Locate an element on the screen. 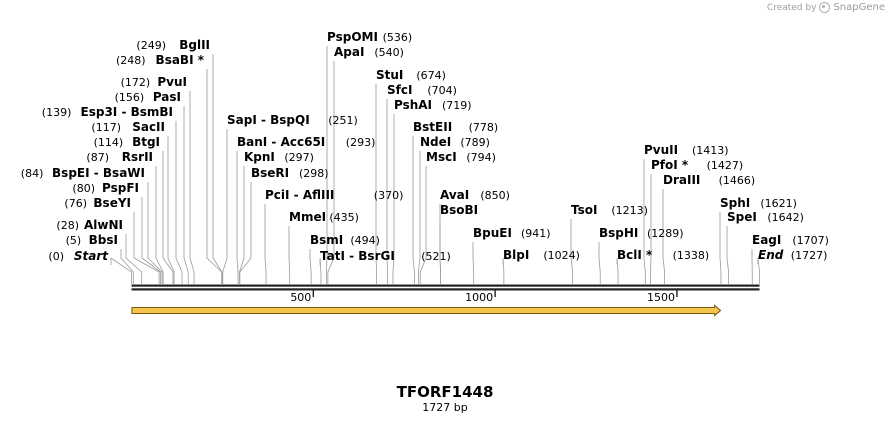 The height and width of the screenshot is (423, 891). site-label-bsabi: BsaBI * is located at coordinates (180, 60).